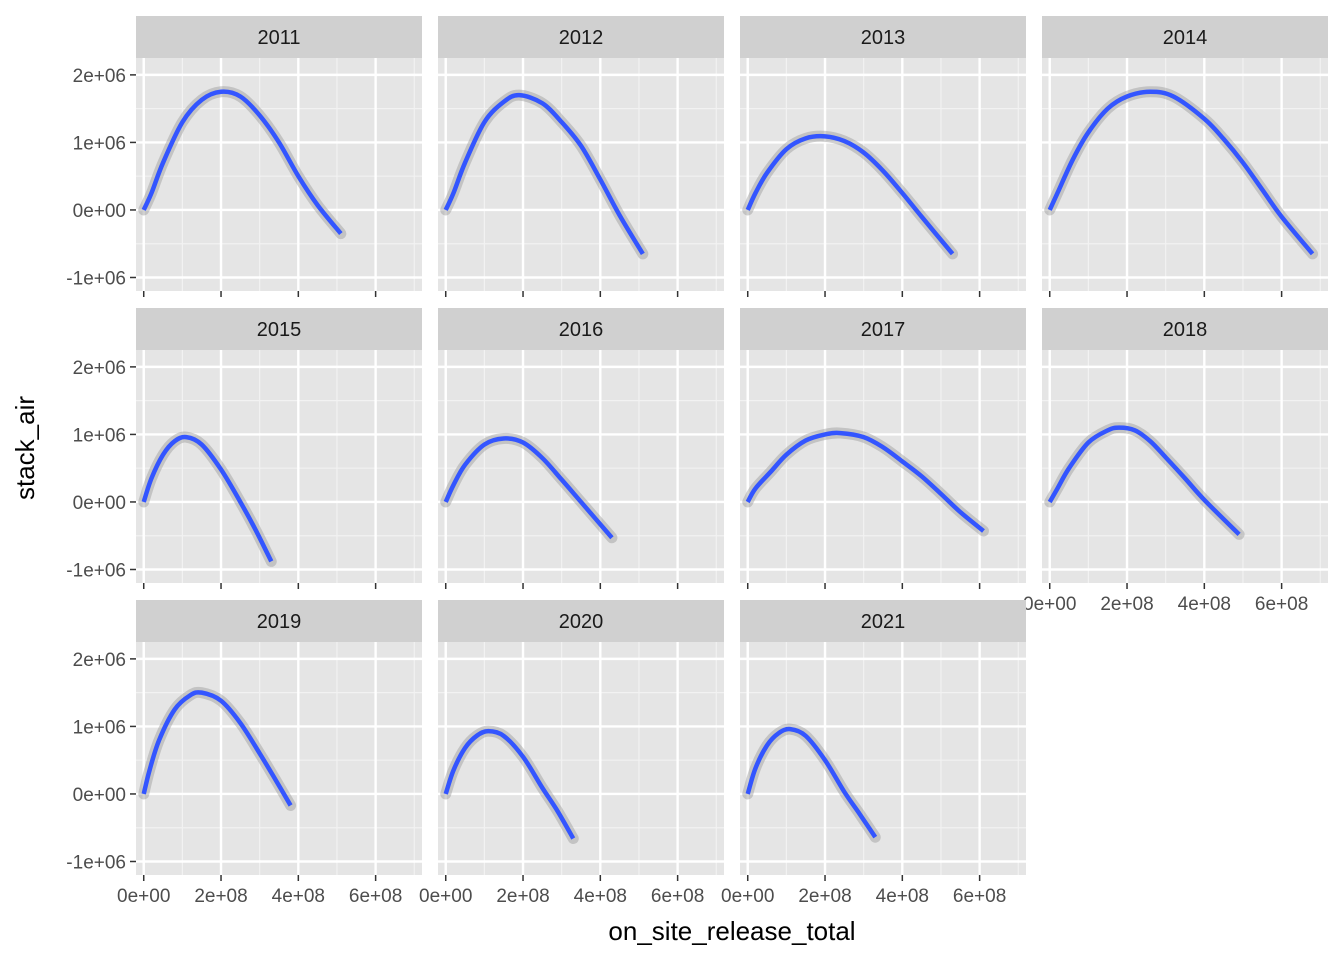  What do you see at coordinates (544, 174) in the screenshot?
I see `smooth-line-2012` at bounding box center [544, 174].